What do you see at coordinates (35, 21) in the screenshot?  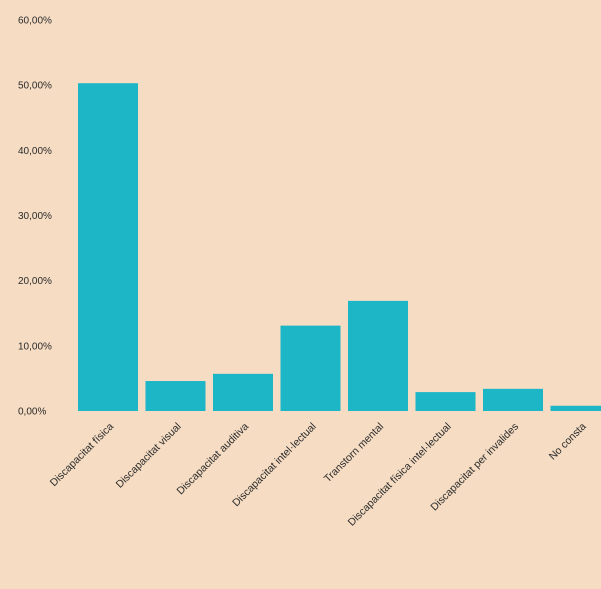 I see `y-tick-label: 60,00%` at bounding box center [35, 21].